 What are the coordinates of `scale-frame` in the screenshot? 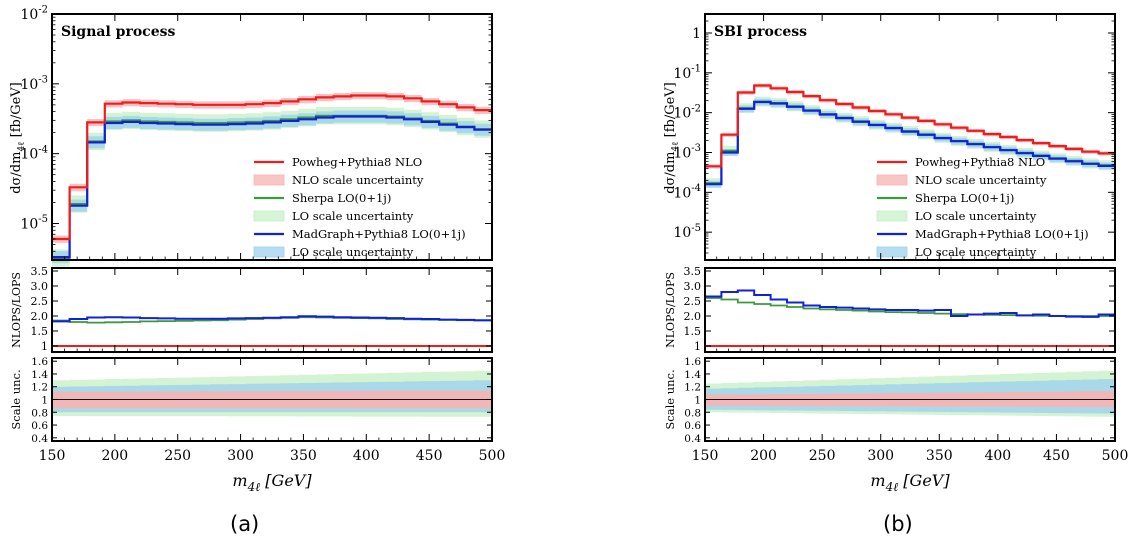 It's located at (272, 399).